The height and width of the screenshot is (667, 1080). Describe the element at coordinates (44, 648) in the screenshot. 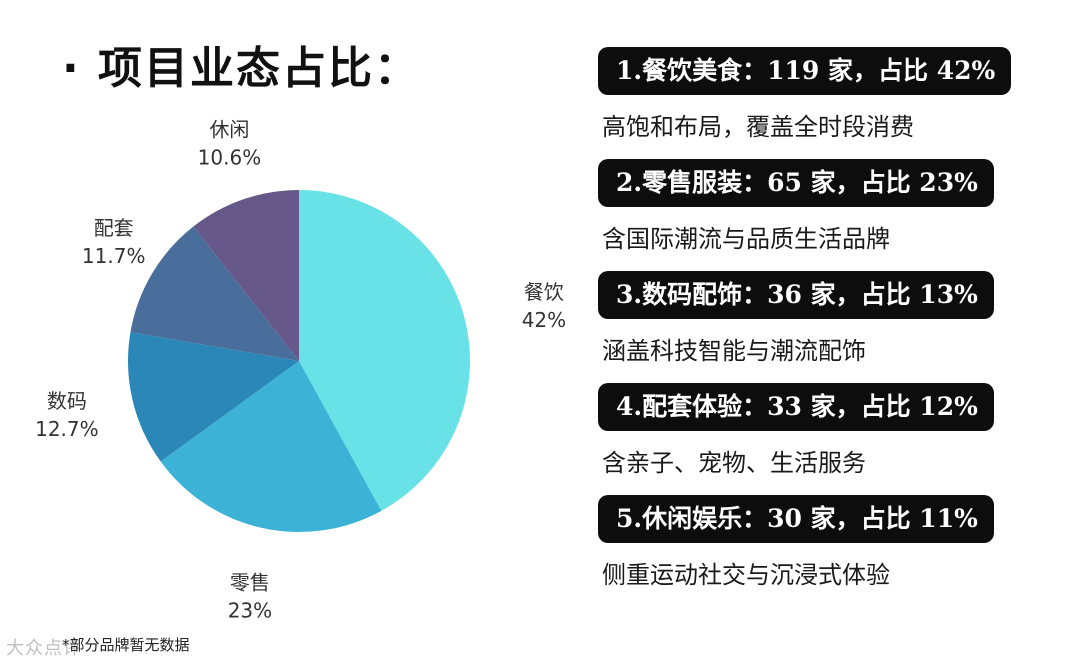

I see `watermark-logo: 大众点评` at that location.